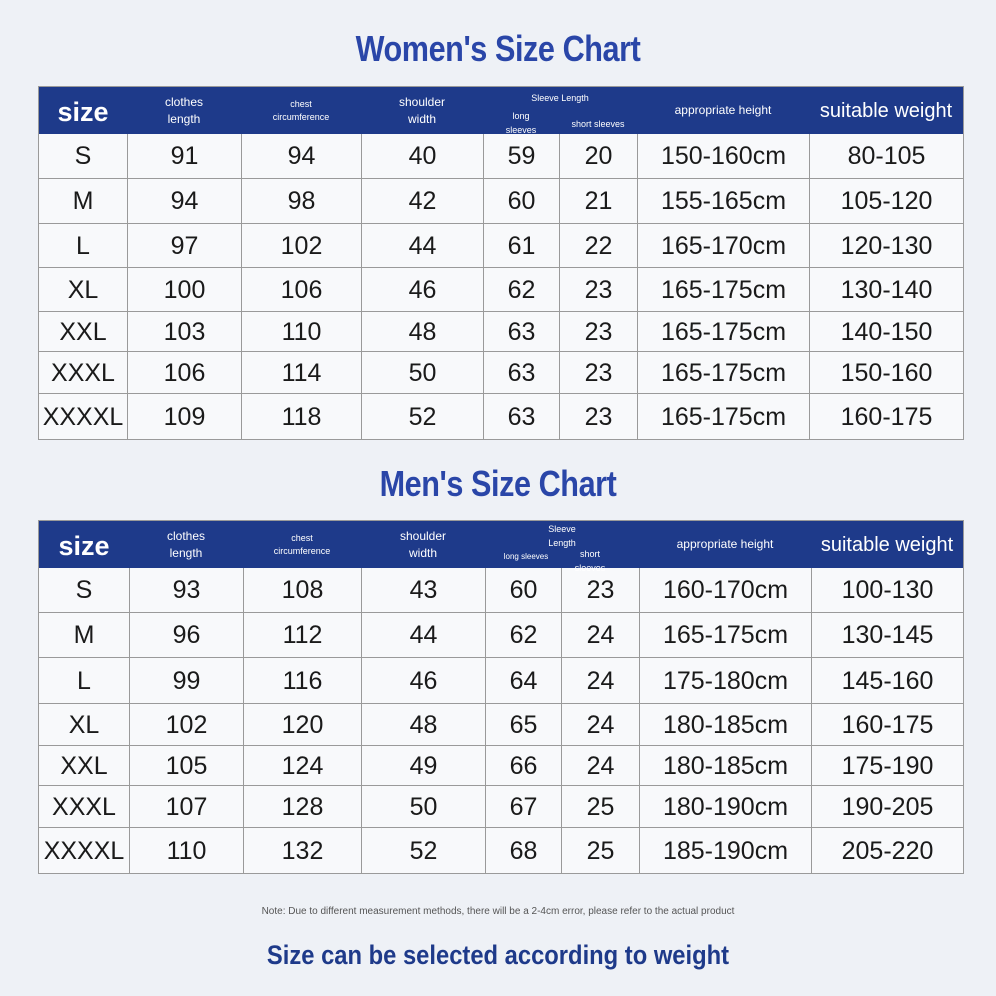 This screenshot has height=996, width=996. Describe the element at coordinates (523, 851) in the screenshot. I see `cell-long-sleeve: 68` at that location.